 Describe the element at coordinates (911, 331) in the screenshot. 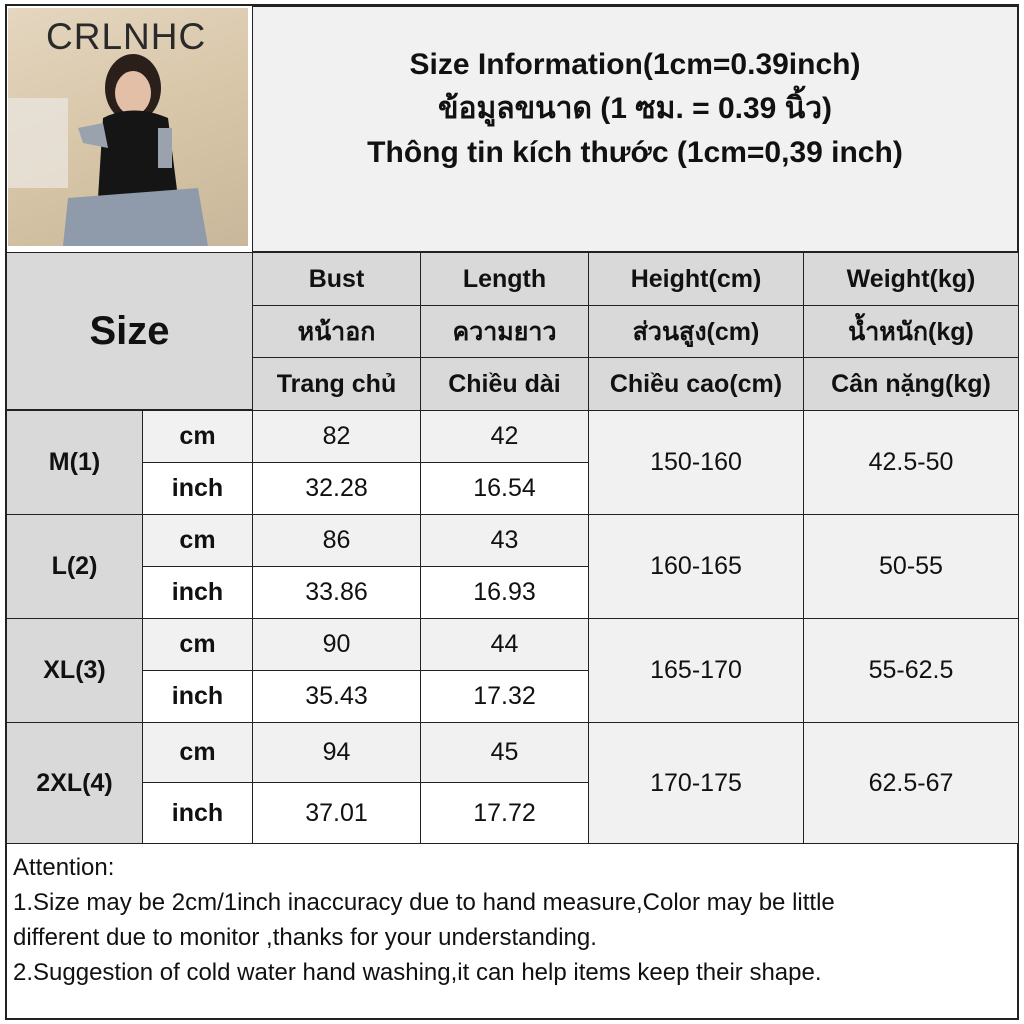

I see `column-header-th: น้ำหนัก(kg)` at that location.